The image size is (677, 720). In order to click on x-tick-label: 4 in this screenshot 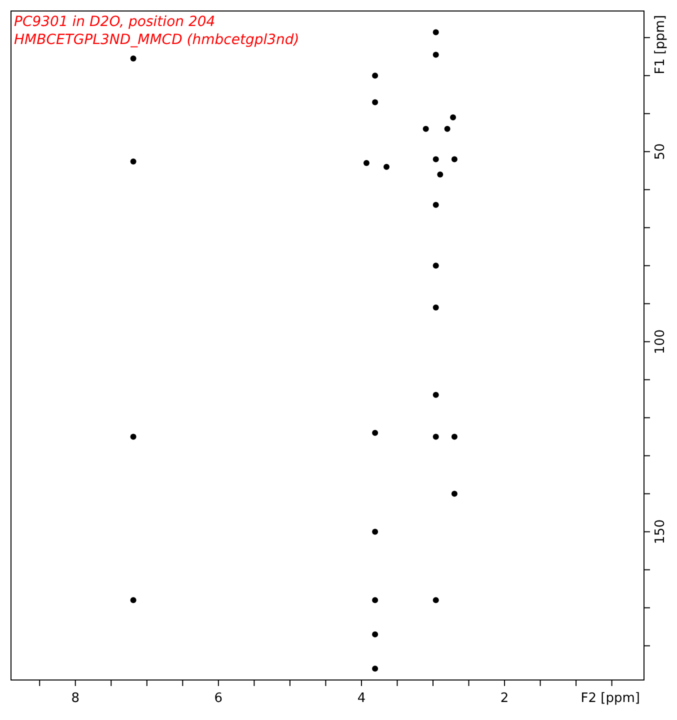, I will do `click(361, 698)`.